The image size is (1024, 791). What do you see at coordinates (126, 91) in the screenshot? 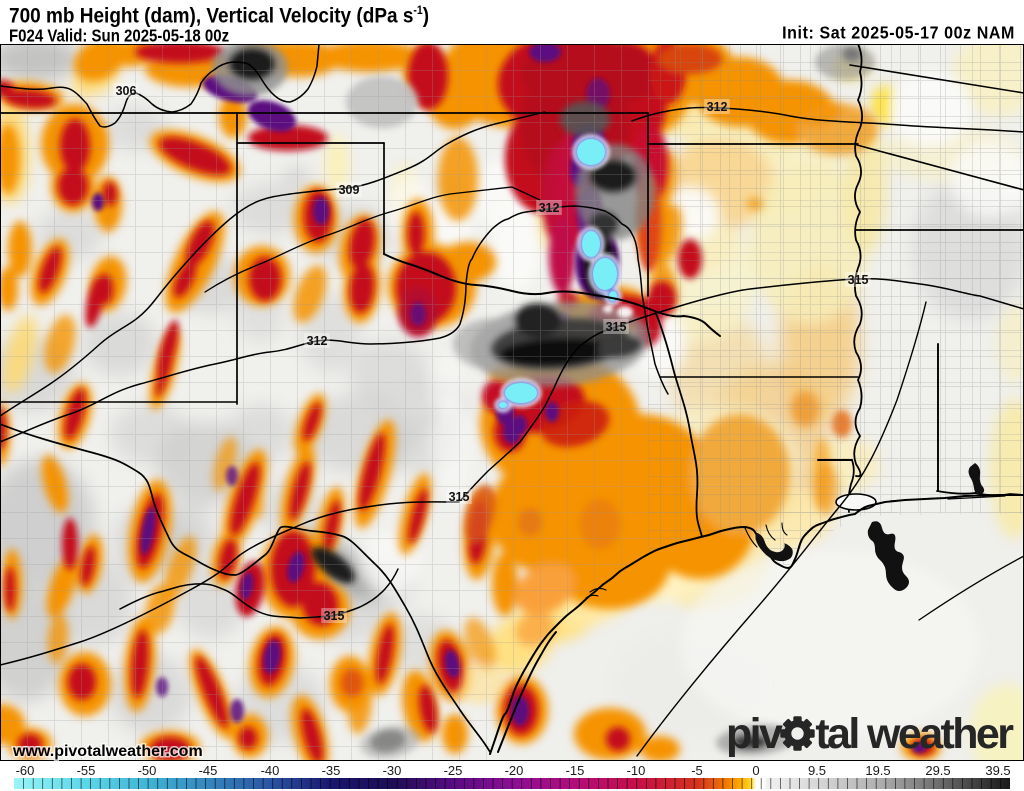
I see `svg-text: 306` at bounding box center [126, 91].